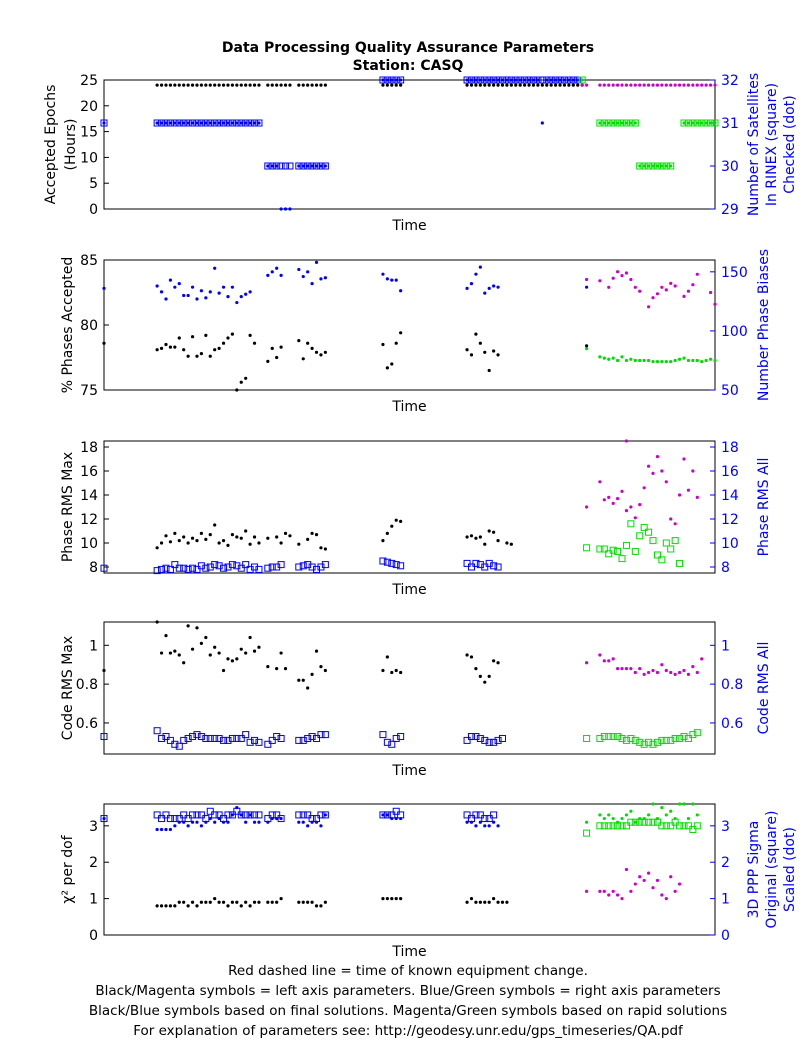  What do you see at coordinates (68, 868) in the screenshot?
I see `left-axis-label: χ² per dof` at bounding box center [68, 868].